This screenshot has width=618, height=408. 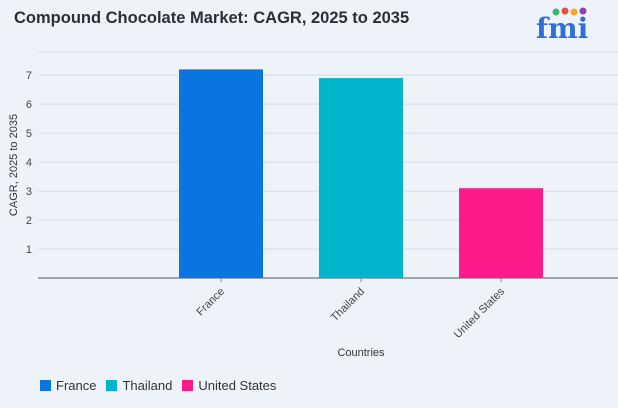 What do you see at coordinates (76, 385) in the screenshot?
I see `legend-label: France` at bounding box center [76, 385].